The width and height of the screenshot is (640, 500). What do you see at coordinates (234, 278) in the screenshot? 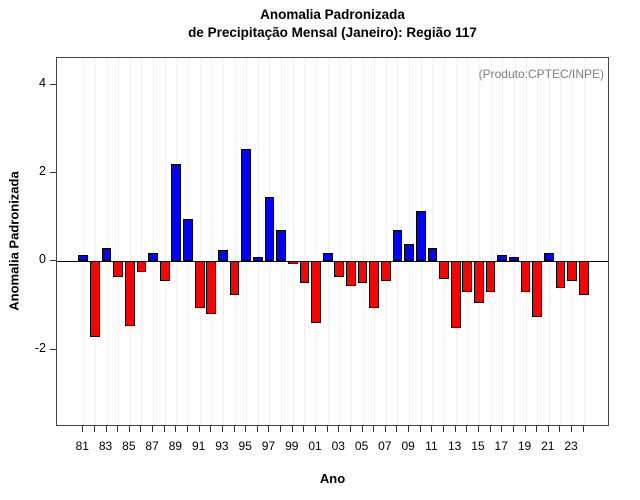
I see `bar-1994` at bounding box center [234, 278].